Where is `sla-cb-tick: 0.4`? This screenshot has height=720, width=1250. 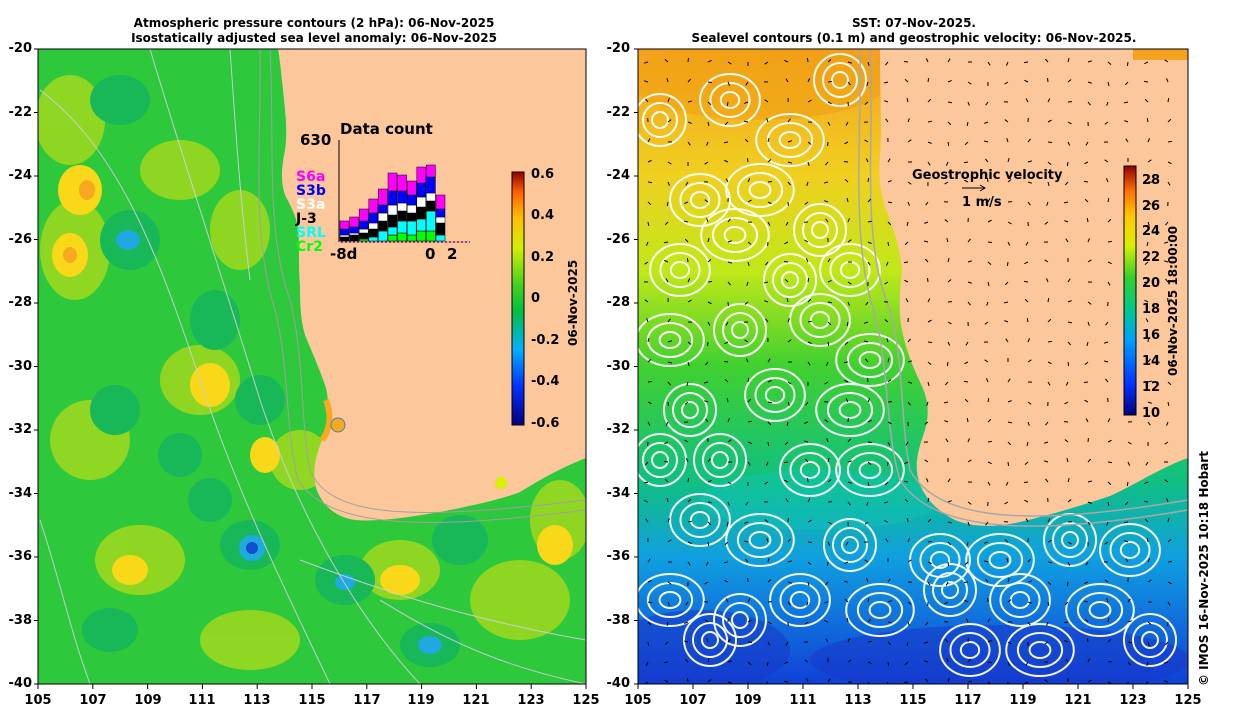
sla-cb-tick: 0.4 is located at coordinates (543, 215).